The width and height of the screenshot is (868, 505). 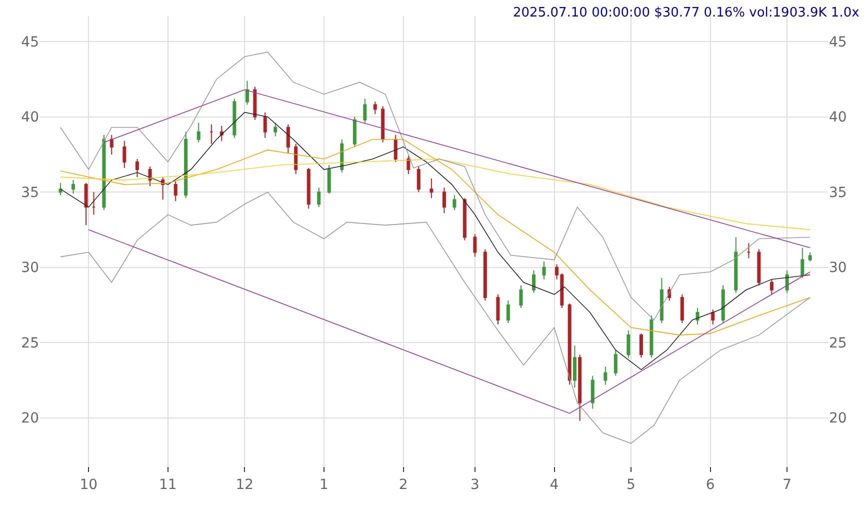 What do you see at coordinates (30, 418) in the screenshot?
I see `y-tick-label: 20` at bounding box center [30, 418].